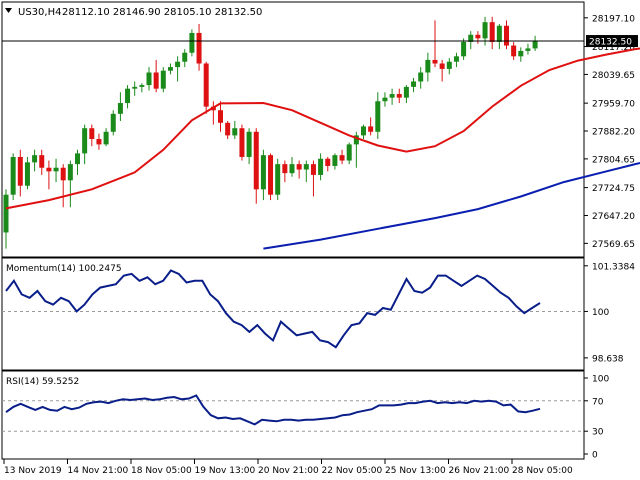 This screenshot has height=480, width=640. I want to click on osc-tick-label: 0, so click(595, 456).